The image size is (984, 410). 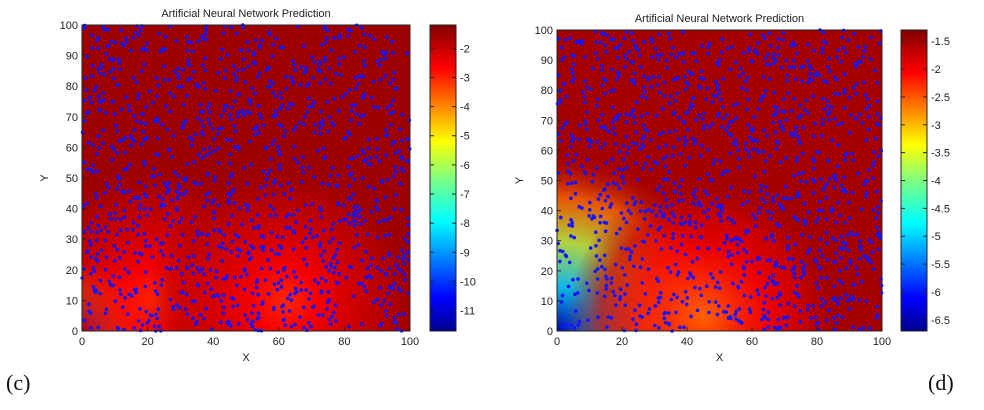 What do you see at coordinates (465, 137) in the screenshot?
I see `colorbar-tick-label: -5` at bounding box center [465, 137].